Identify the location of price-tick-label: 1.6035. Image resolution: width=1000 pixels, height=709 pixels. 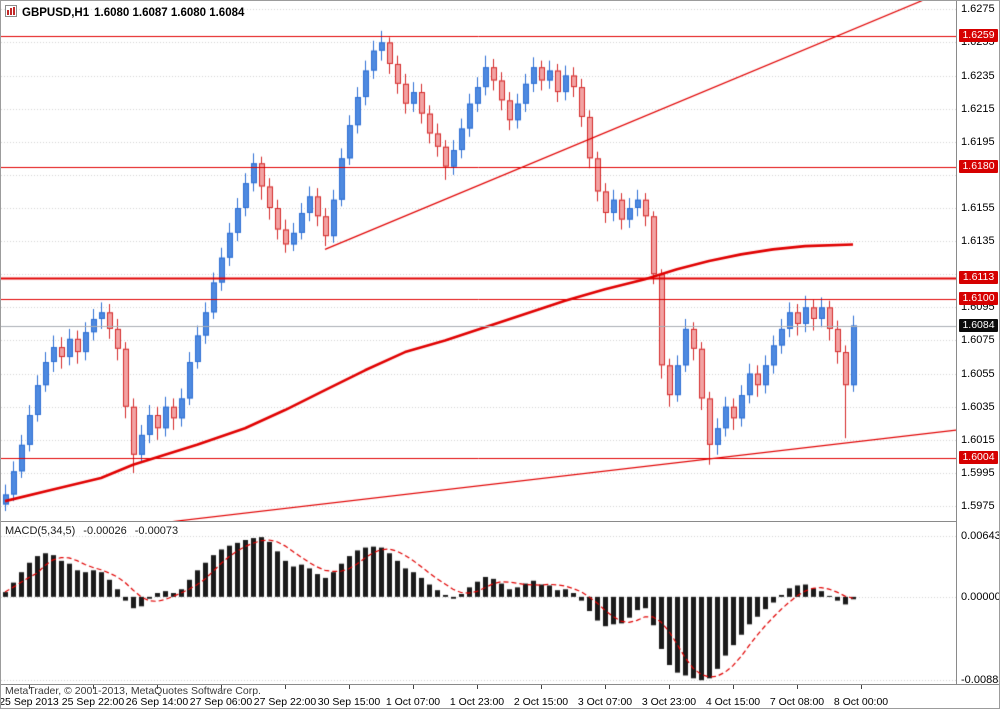
(978, 406).